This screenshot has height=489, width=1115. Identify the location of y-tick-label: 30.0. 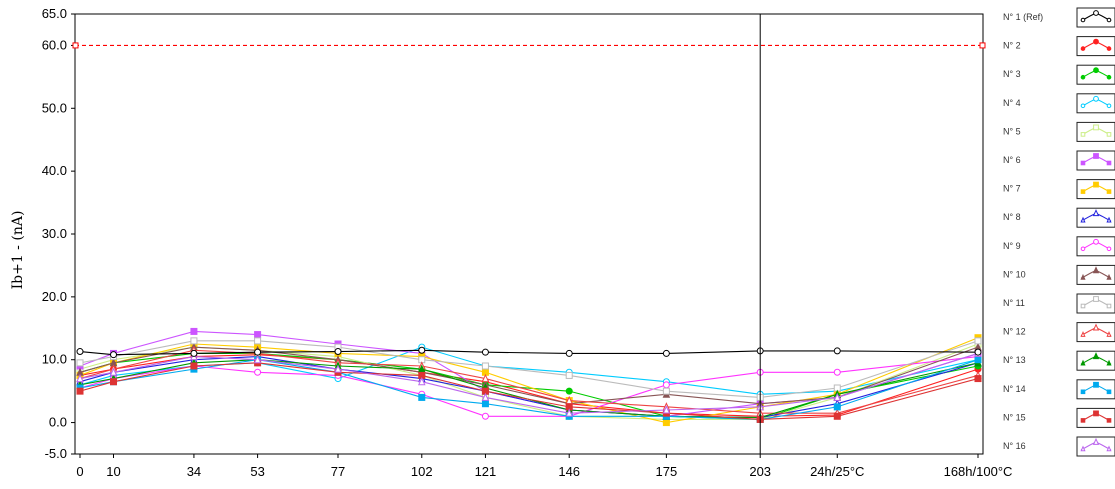
(54, 233).